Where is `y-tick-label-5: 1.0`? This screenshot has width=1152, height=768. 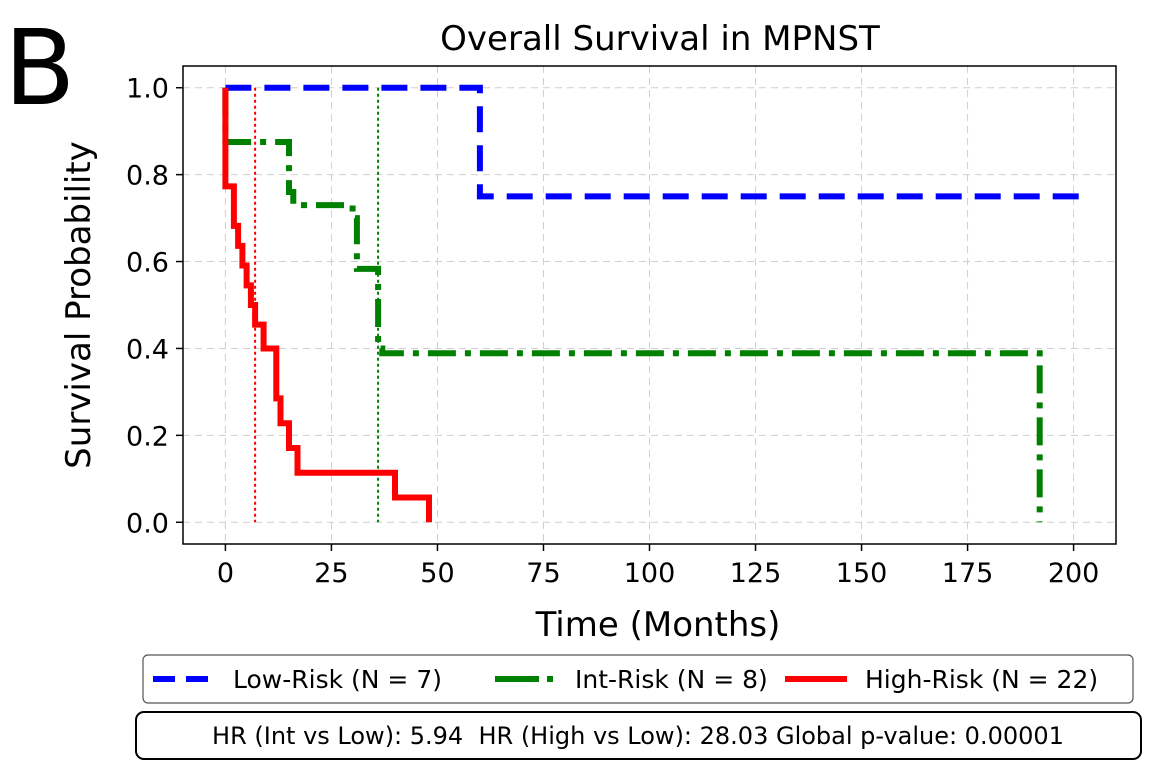
y-tick-label-5: 1.0 is located at coordinates (147, 89).